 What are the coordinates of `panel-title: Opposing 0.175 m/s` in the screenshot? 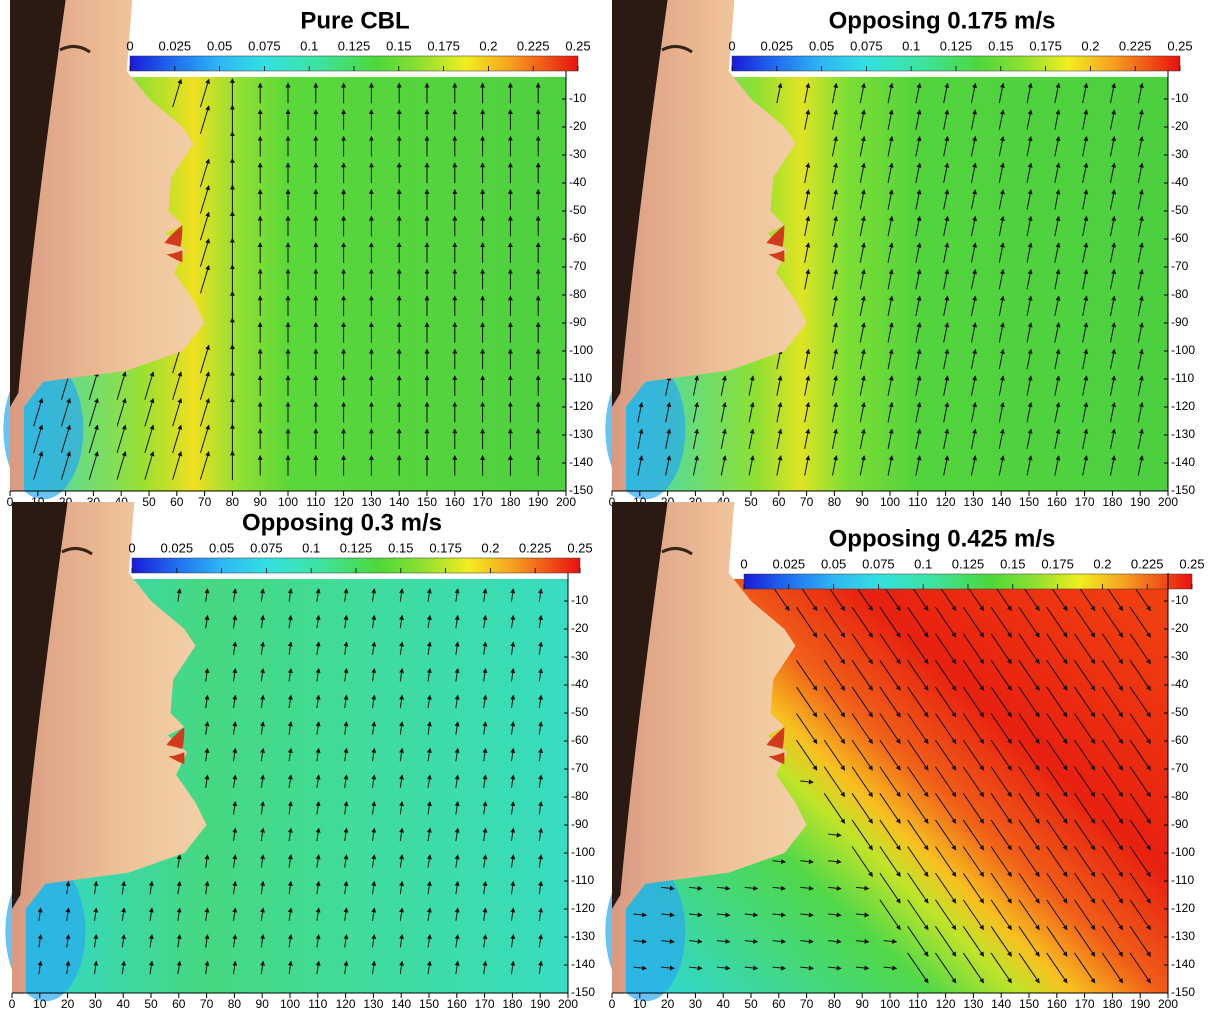 It's located at (942, 20).